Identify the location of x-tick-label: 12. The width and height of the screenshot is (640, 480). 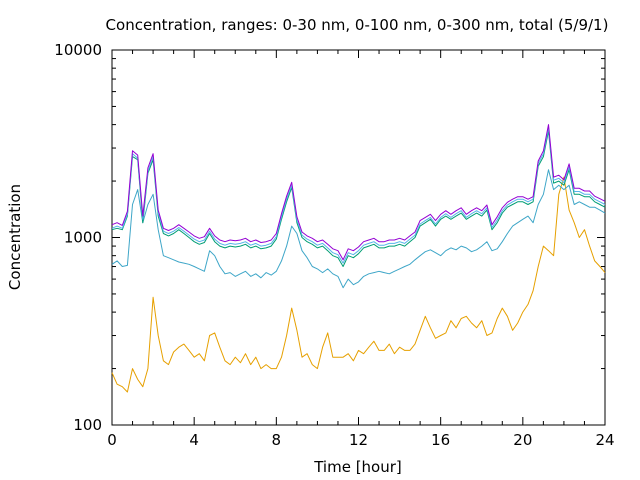
(358, 440).